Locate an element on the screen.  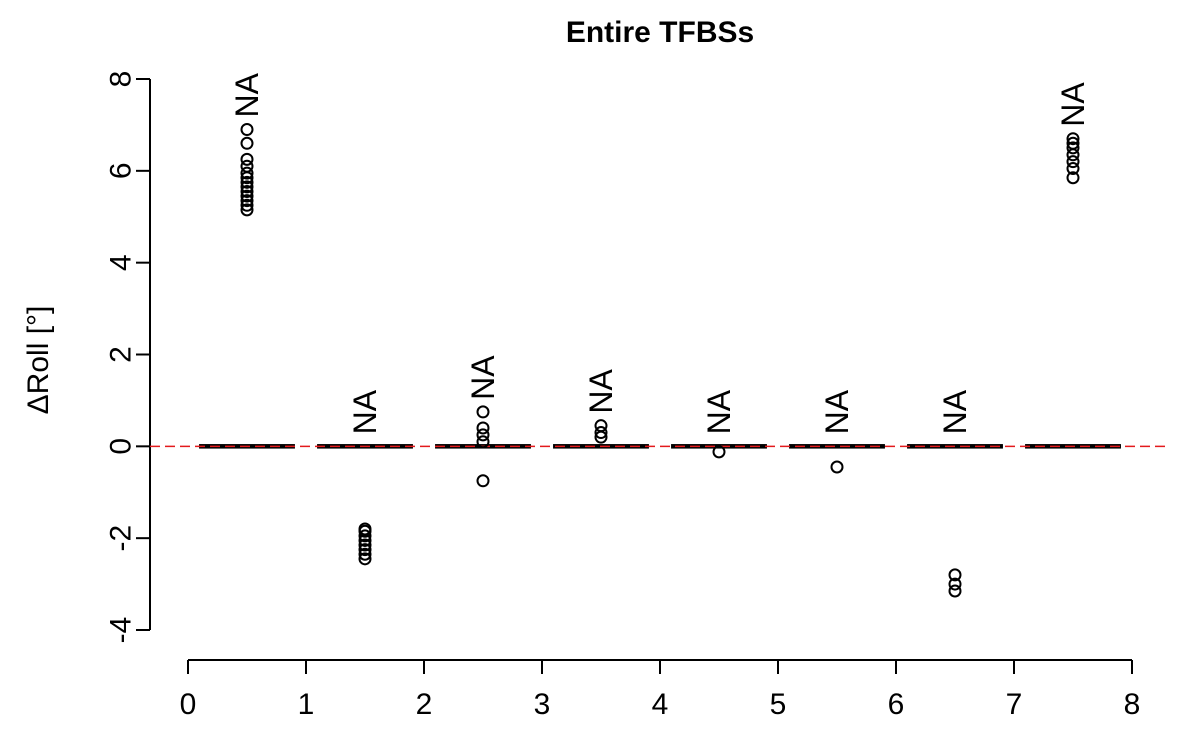
x-tick-label: 4 is located at coordinates (660, 704).